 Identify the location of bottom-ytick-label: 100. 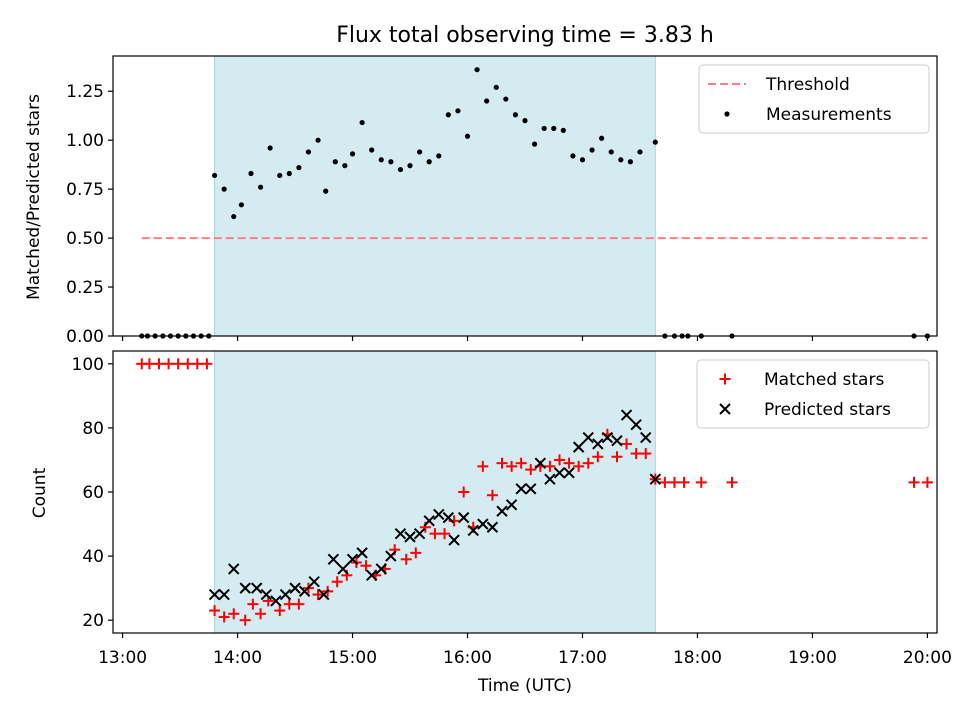
(88, 365).